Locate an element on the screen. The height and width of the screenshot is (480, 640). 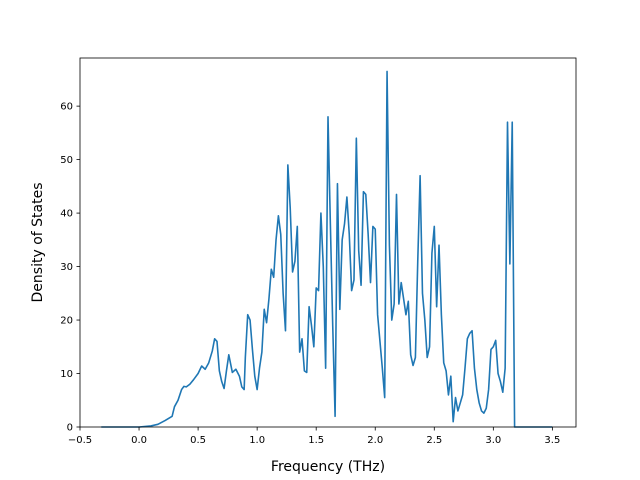
y-tick-label: 0 is located at coordinates (70, 428).